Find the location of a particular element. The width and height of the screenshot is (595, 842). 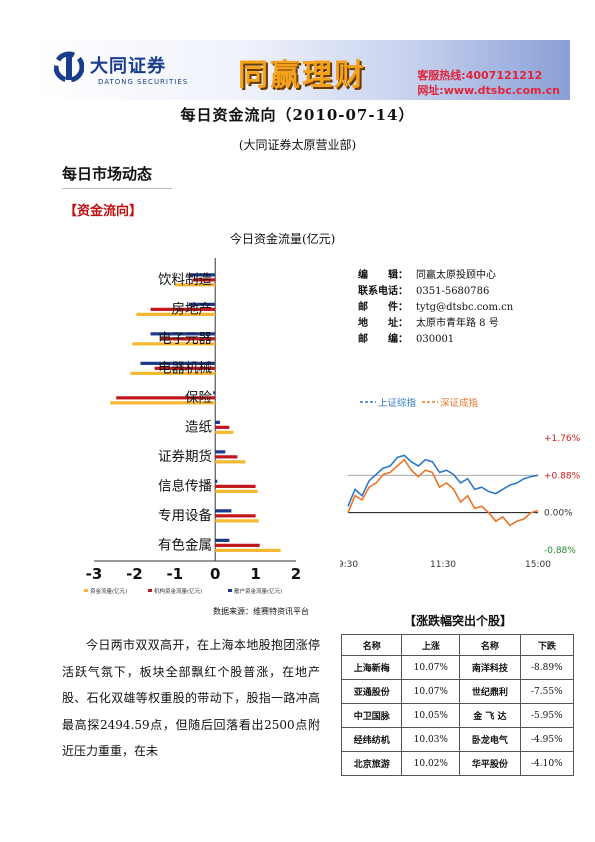

website-link: 网址:www.dtsbc.com.cn is located at coordinates (488, 90).